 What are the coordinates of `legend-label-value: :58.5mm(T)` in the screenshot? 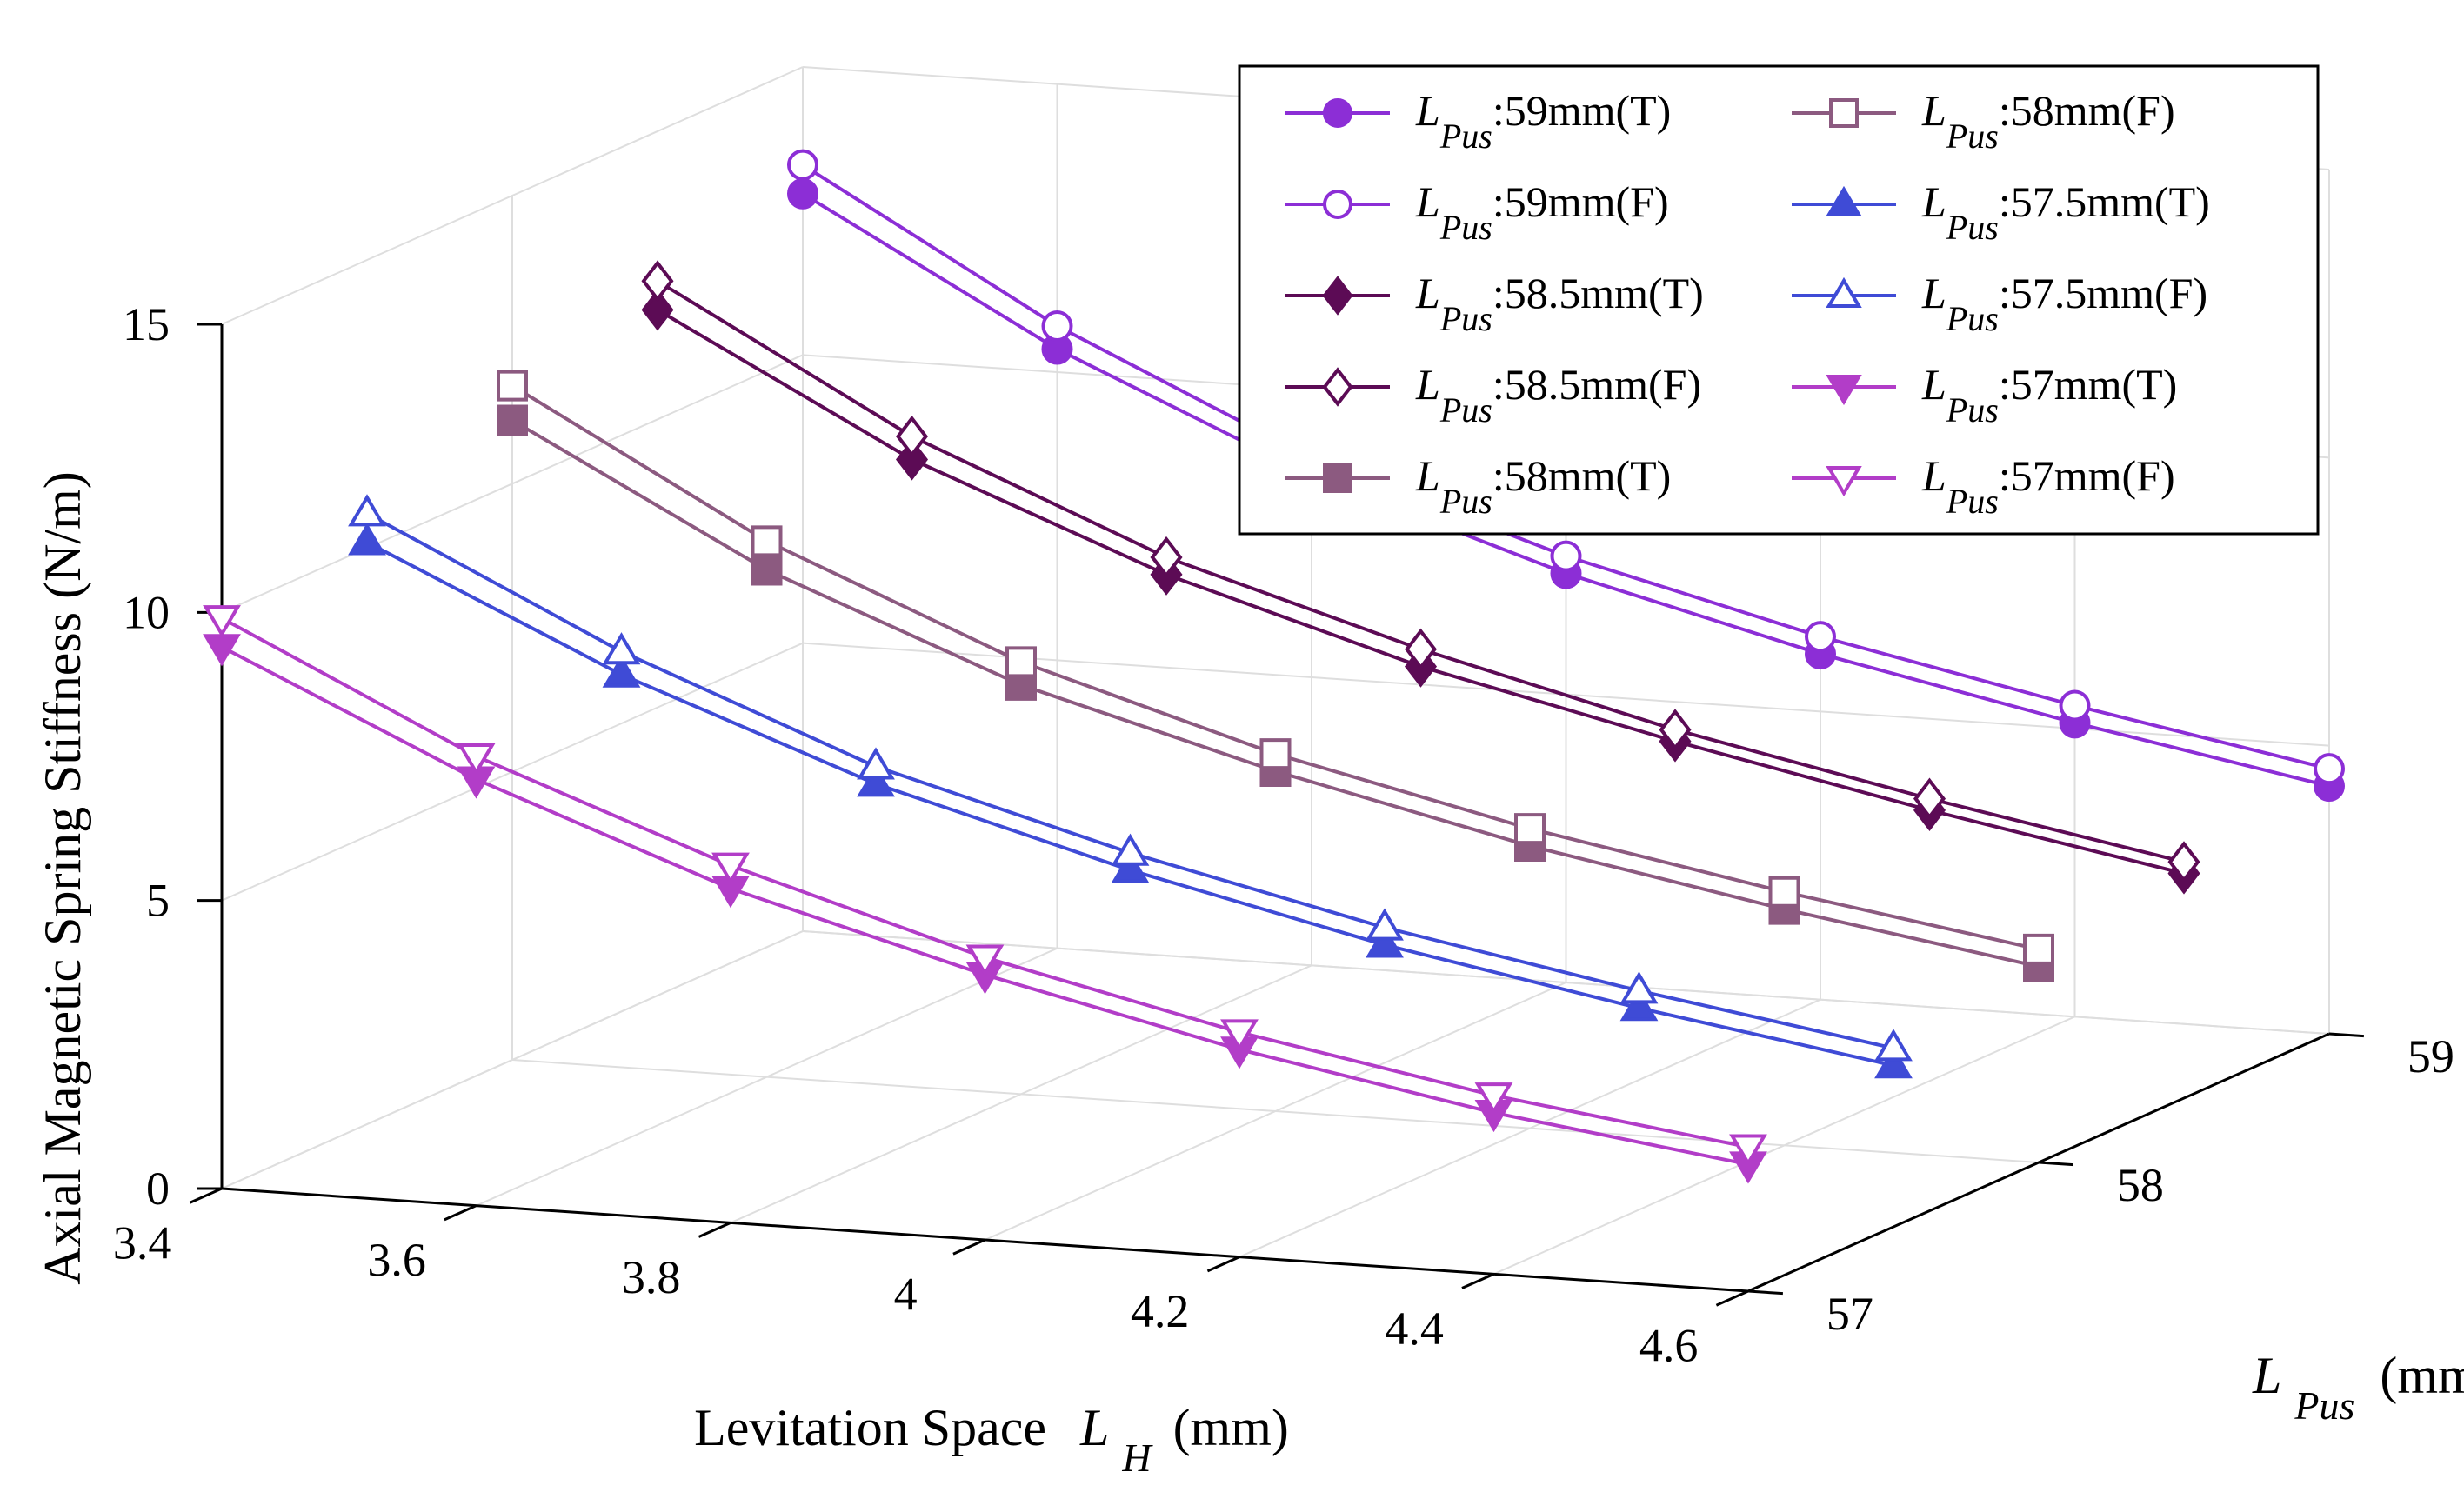 It's located at (1598, 293).